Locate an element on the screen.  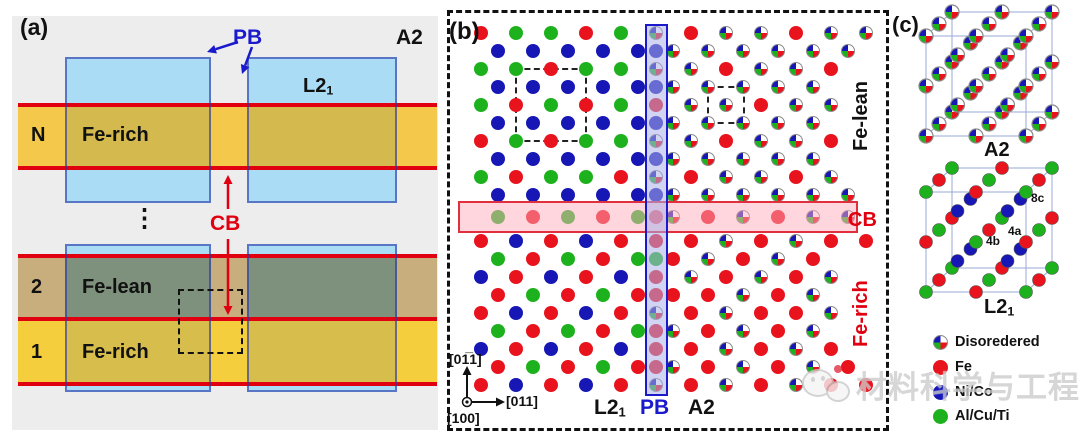
cb-side-label: CB is located at coordinates (862, 220).